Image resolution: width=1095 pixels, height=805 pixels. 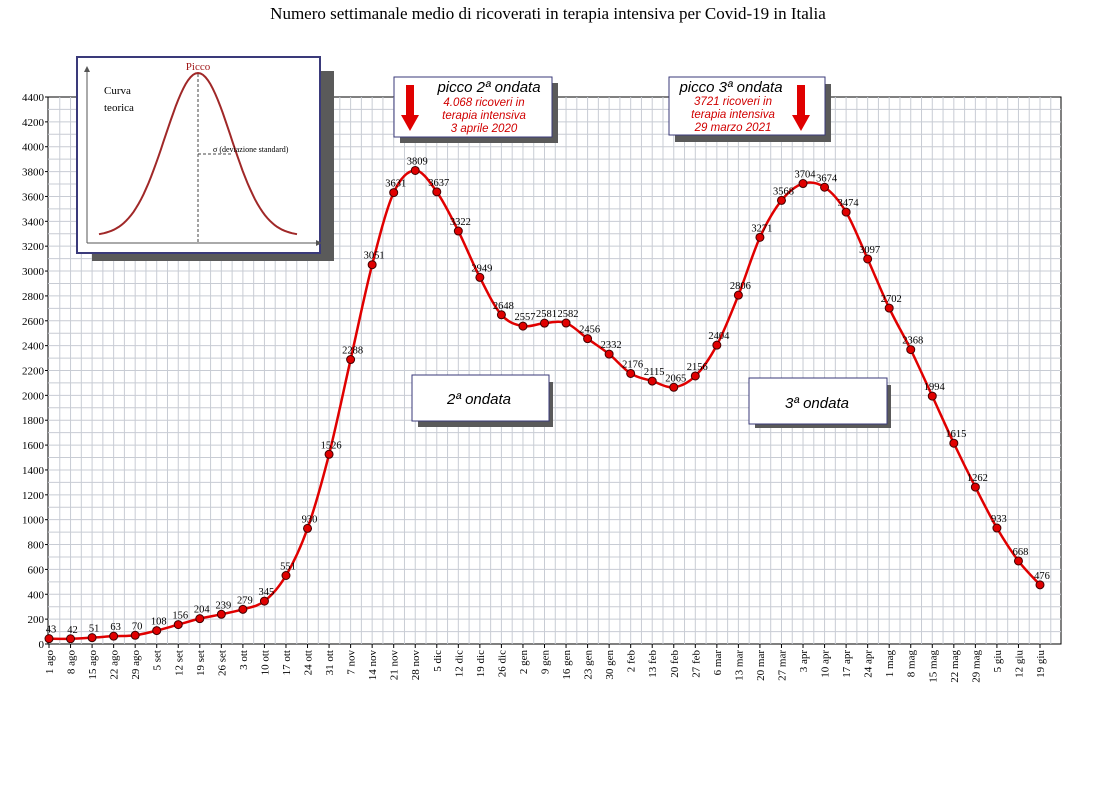 What do you see at coordinates (733, 115) in the screenshot?
I see `peak-3-line-2: terapia intensiva` at bounding box center [733, 115].